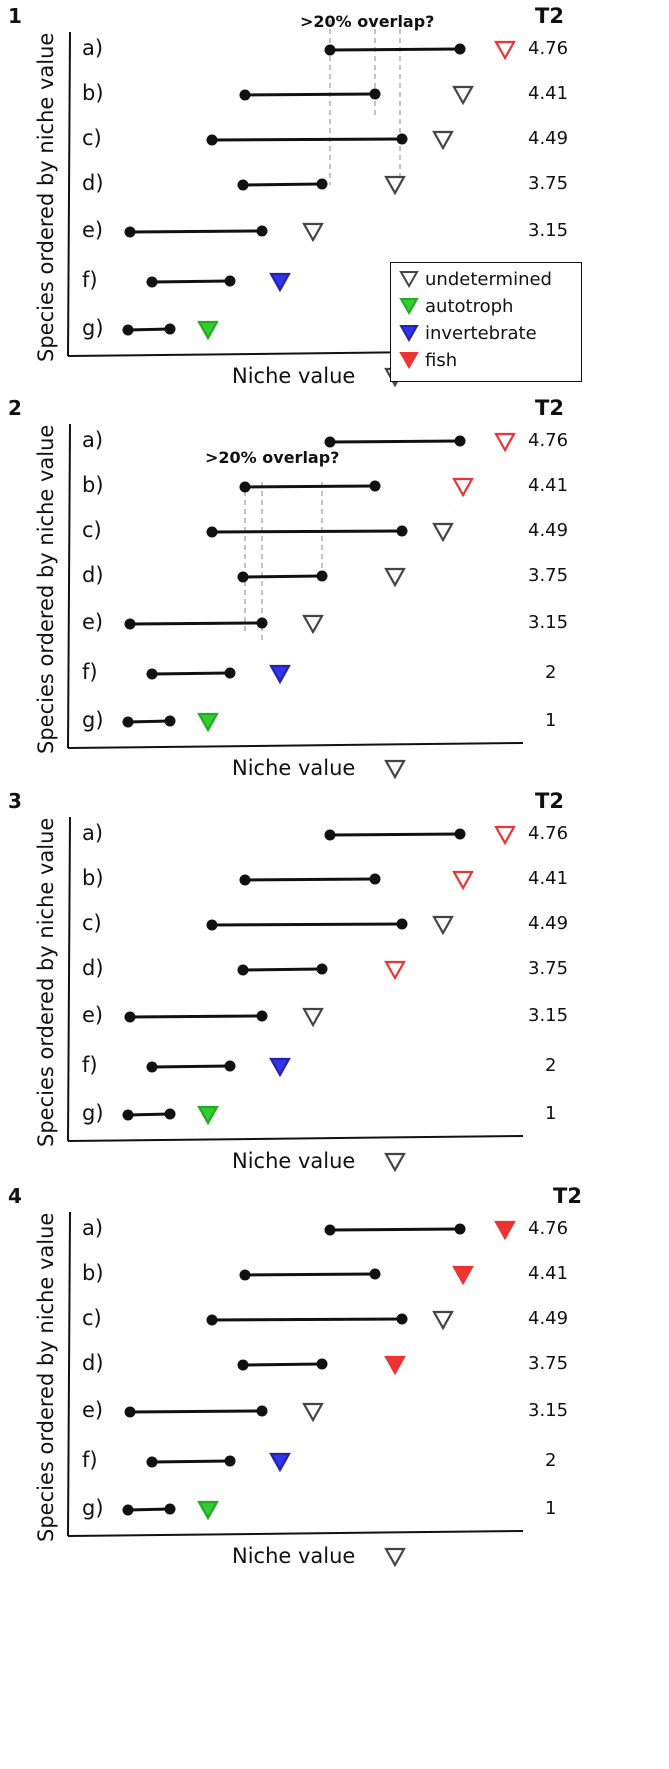 The width and height of the screenshot is (669, 1769). Describe the element at coordinates (409, 279) in the screenshot. I see `undetermined-icon` at that location.